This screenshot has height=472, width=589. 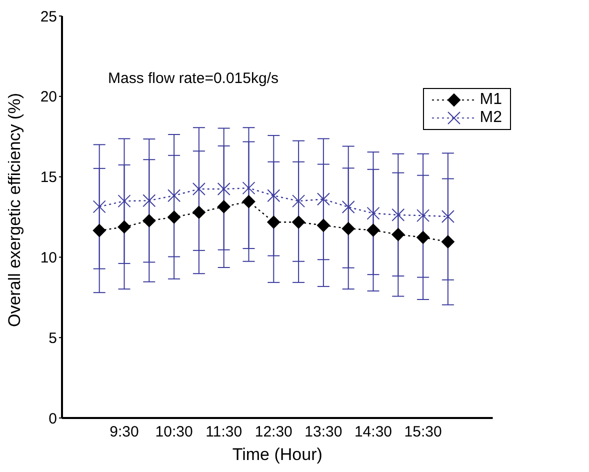 What do you see at coordinates (52, 338) in the screenshot?
I see `y-tick-label: 5` at bounding box center [52, 338].